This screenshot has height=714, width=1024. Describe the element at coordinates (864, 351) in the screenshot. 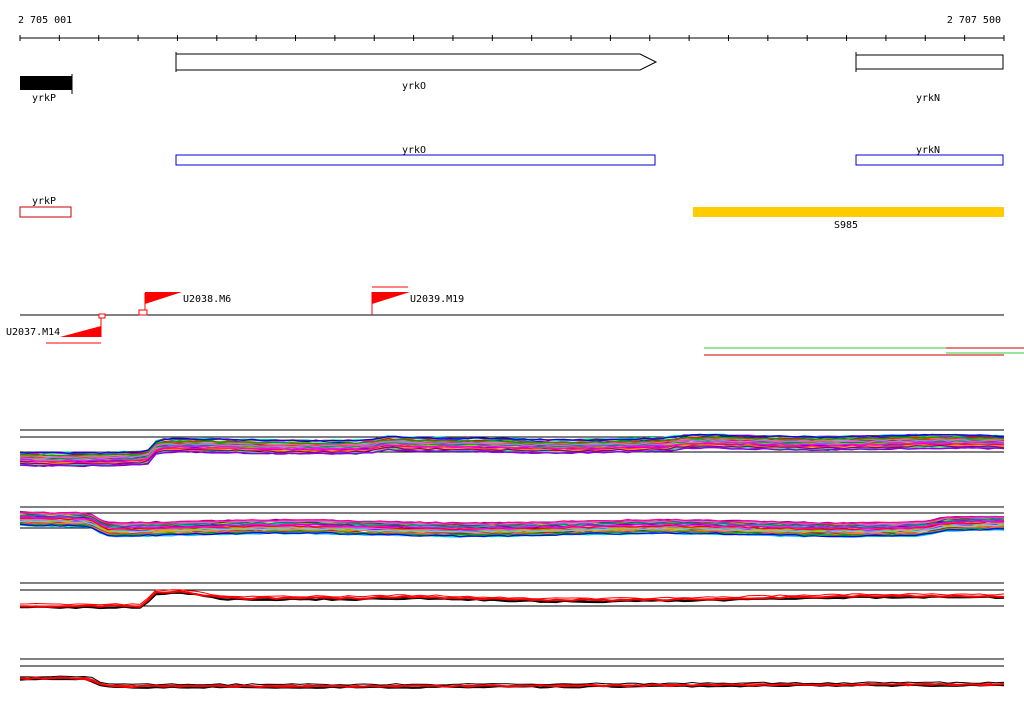

I see `signal-lines` at that location.